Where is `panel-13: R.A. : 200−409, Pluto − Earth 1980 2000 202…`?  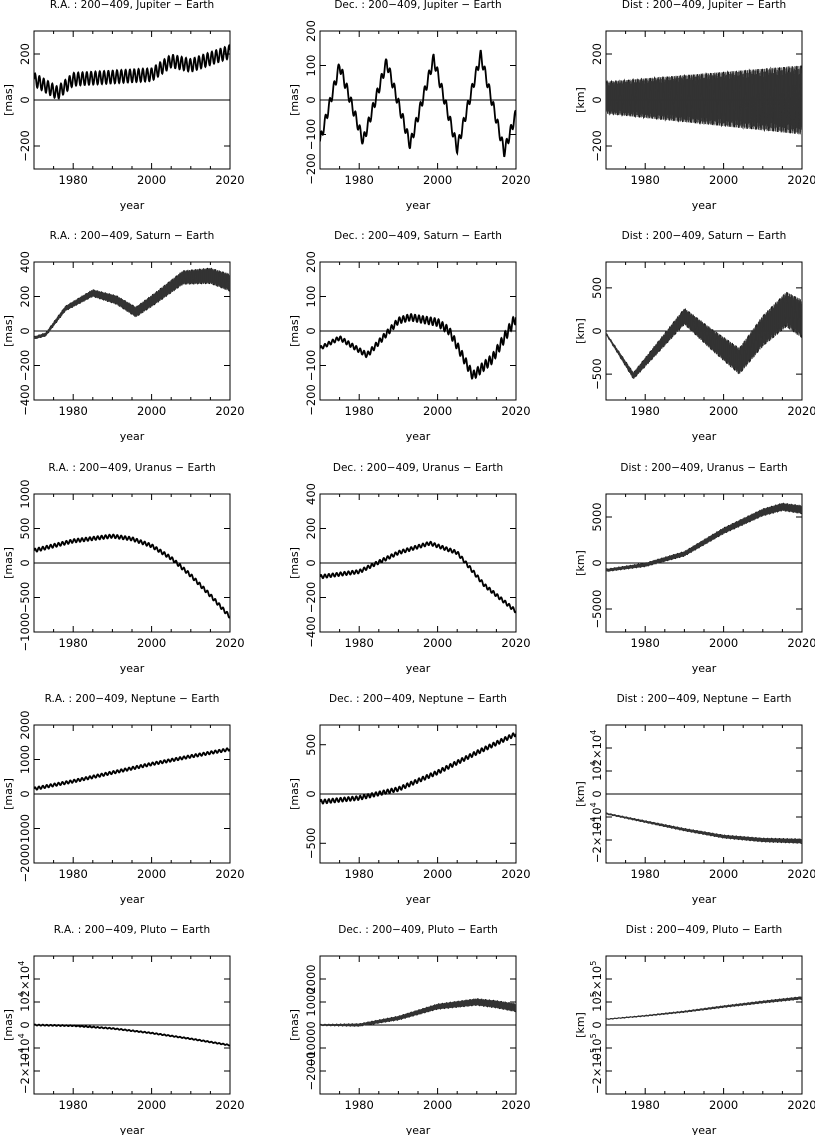
panel-13: R.A. : 200−409, Pluto − Earth 1980 2000 202… is located at coordinates (123, 1029).